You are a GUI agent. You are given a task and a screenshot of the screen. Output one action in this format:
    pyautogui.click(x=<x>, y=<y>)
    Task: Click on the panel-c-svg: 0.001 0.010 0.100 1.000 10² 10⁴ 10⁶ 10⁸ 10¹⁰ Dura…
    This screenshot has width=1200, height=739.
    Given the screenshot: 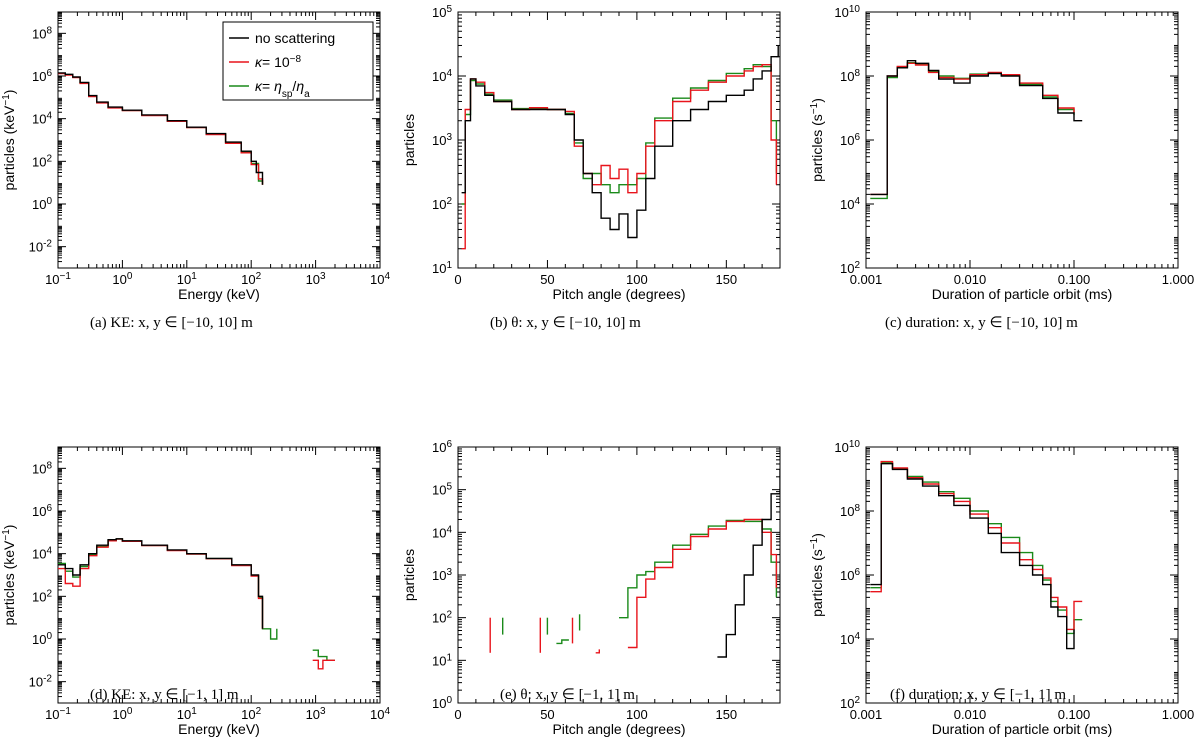 What is the action you would take?
    pyautogui.click(x=1002, y=153)
    